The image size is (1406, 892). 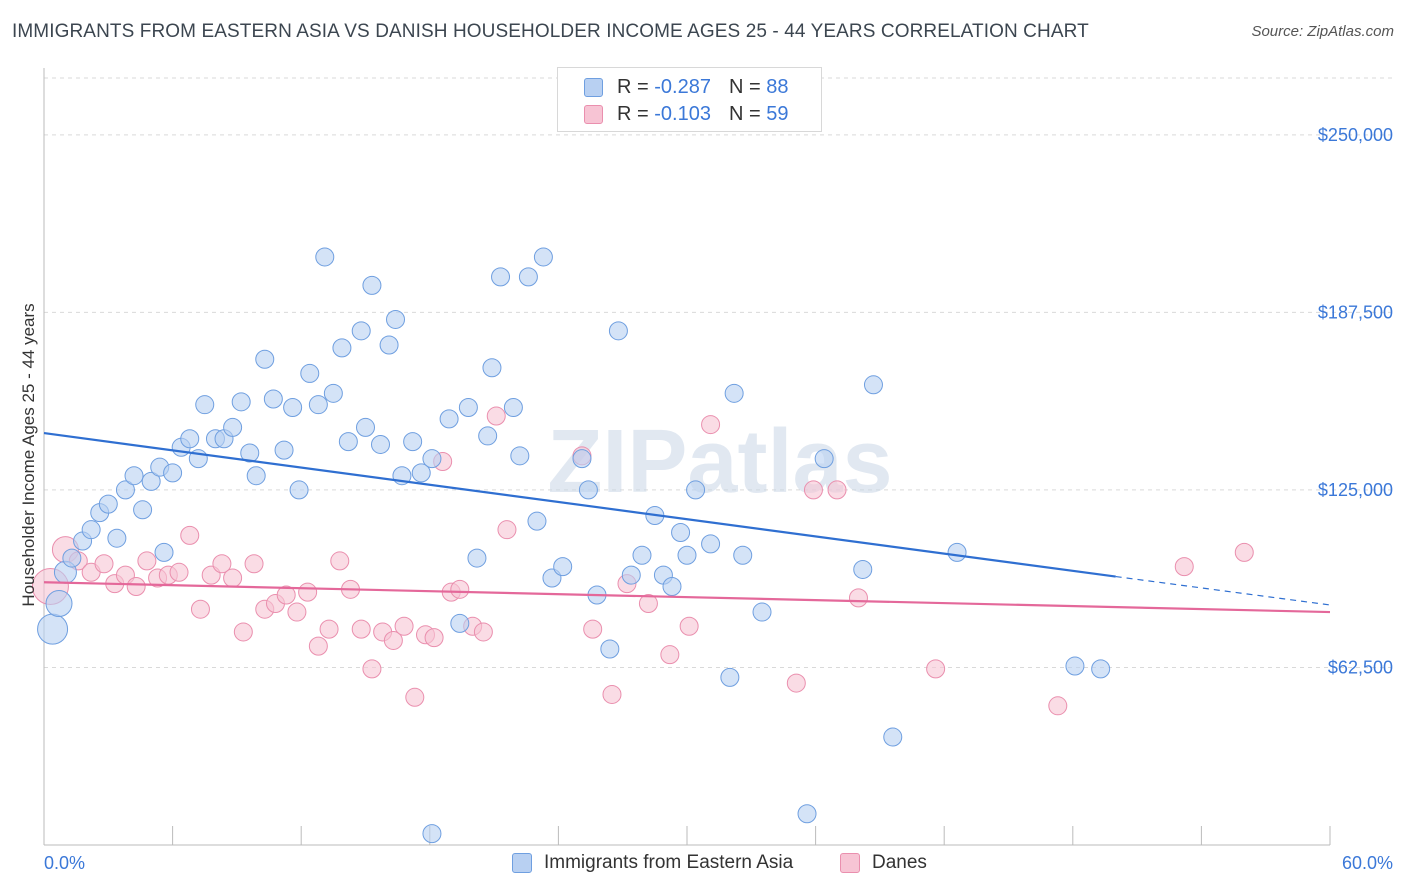 What do you see at coordinates (689, 99) in the screenshot?
I see `stats-legend: R = -0.287 N = 88 R = -0.103 N = 59` at bounding box center [689, 99].